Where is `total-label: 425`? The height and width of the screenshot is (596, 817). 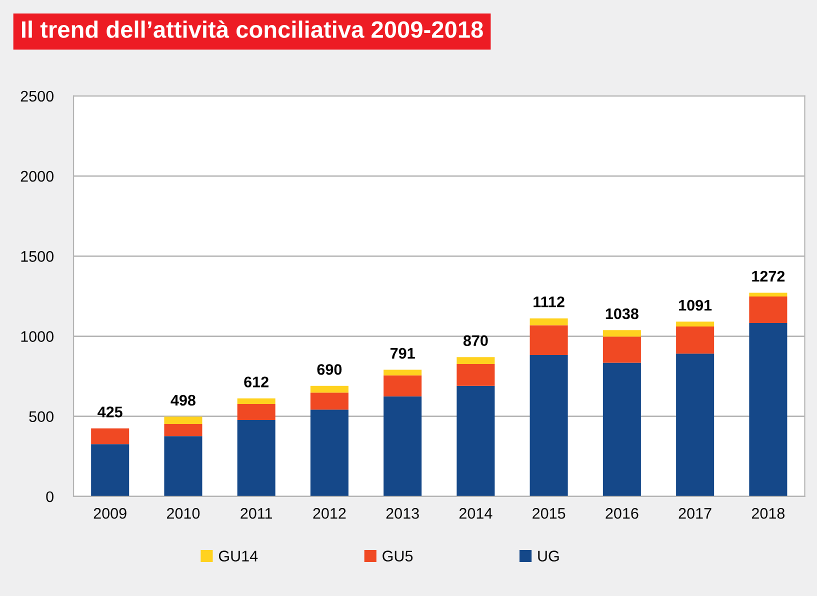 total-label: 425 is located at coordinates (110, 412).